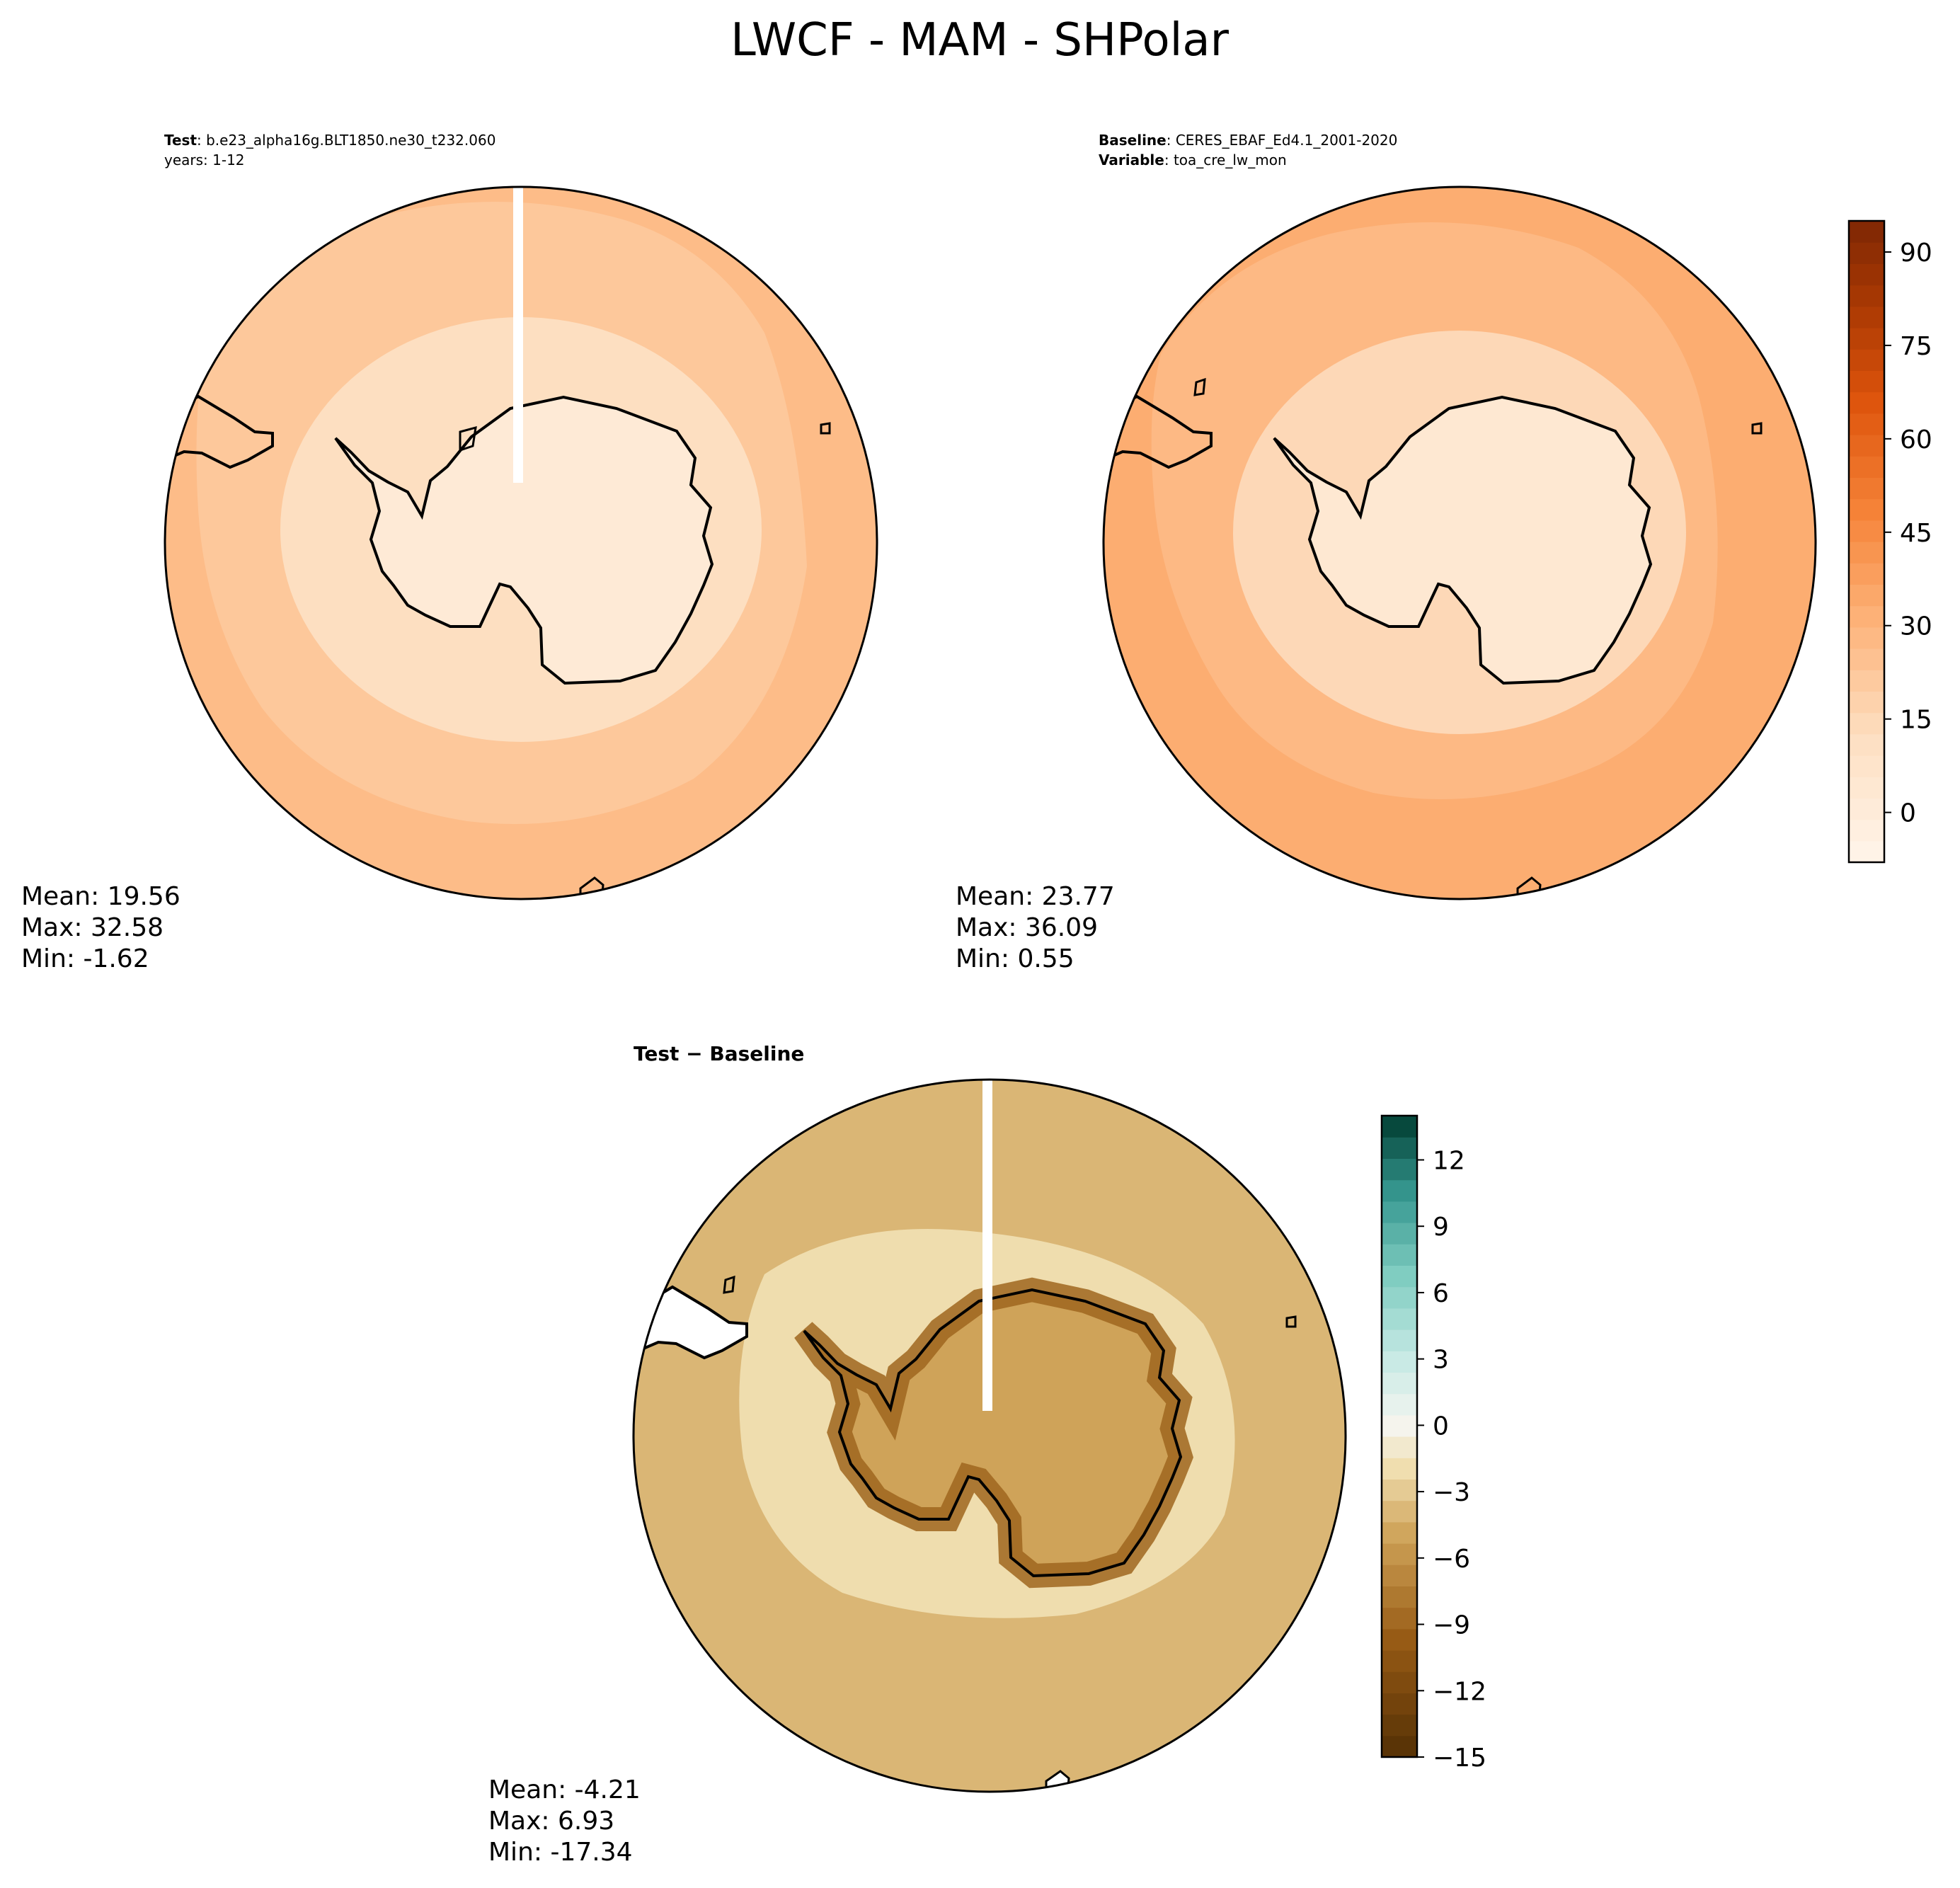 This screenshot has width=1960, height=1888. I want to click on colorbar-tick-label: −9, so click(1451, 1625).